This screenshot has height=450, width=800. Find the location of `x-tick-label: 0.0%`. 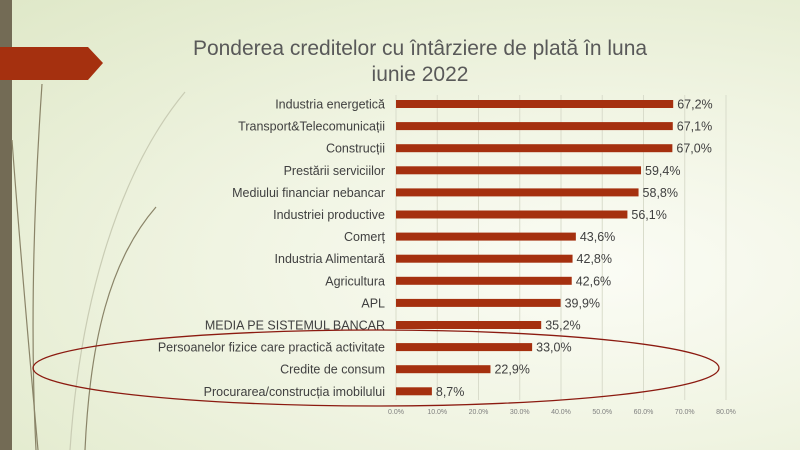

x-tick-label: 0.0% is located at coordinates (396, 412).